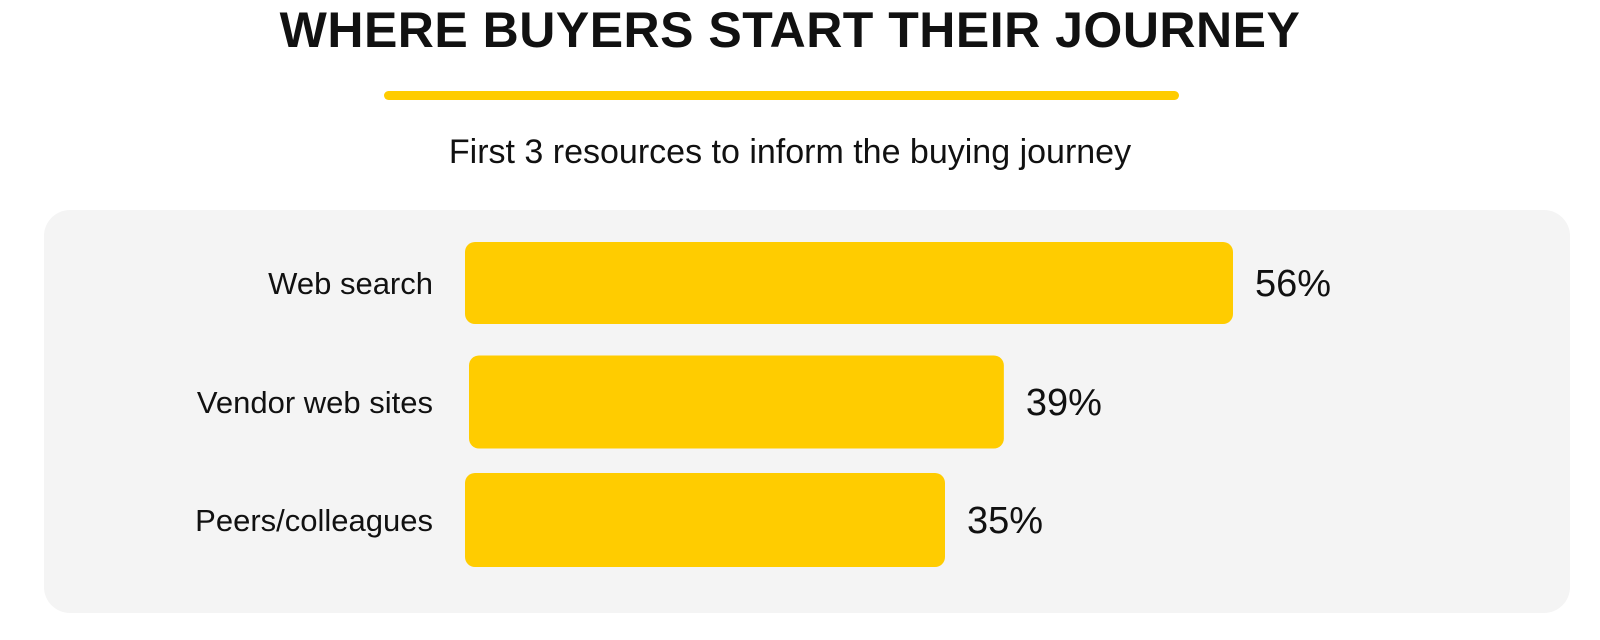 The height and width of the screenshot is (640, 1600). What do you see at coordinates (350, 283) in the screenshot?
I see `category-label: Web search` at bounding box center [350, 283].